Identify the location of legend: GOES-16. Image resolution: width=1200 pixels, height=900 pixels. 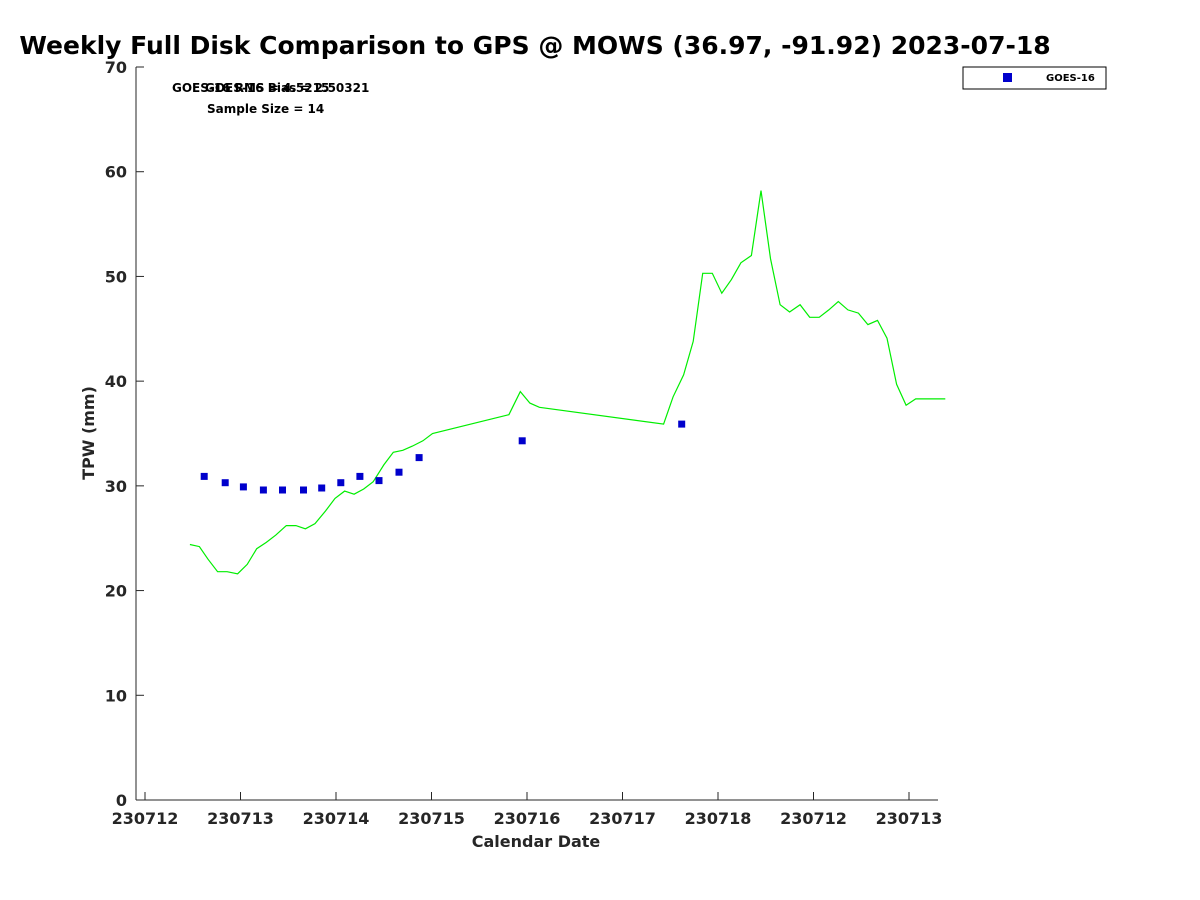
(1034, 78).